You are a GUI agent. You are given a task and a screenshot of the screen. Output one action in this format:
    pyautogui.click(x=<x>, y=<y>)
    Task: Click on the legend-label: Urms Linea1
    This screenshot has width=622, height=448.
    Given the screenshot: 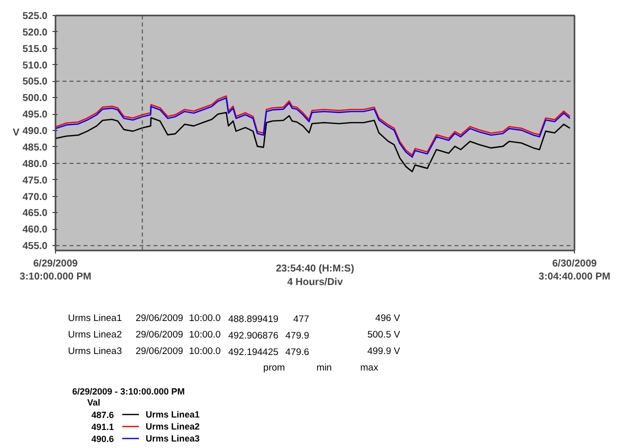 What is the action you would take?
    pyautogui.click(x=173, y=415)
    